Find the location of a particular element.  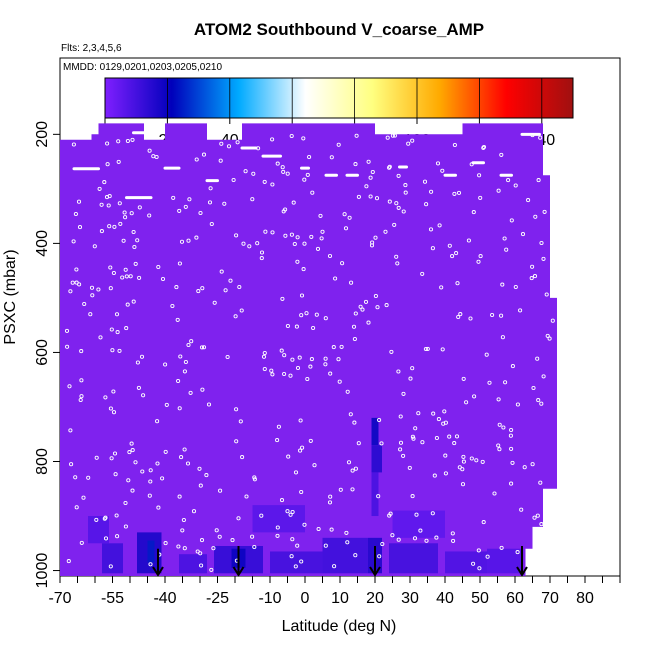

x-tick-label: 50 is located at coordinates (480, 598).